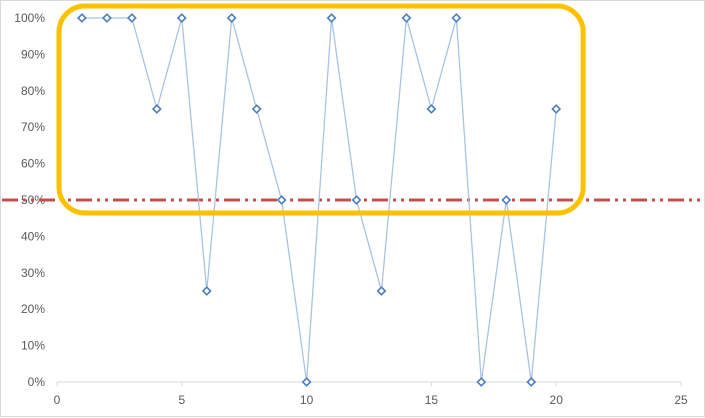 This screenshot has height=418, width=705. What do you see at coordinates (681, 400) in the screenshot?
I see `x-tick-label: 25` at bounding box center [681, 400].